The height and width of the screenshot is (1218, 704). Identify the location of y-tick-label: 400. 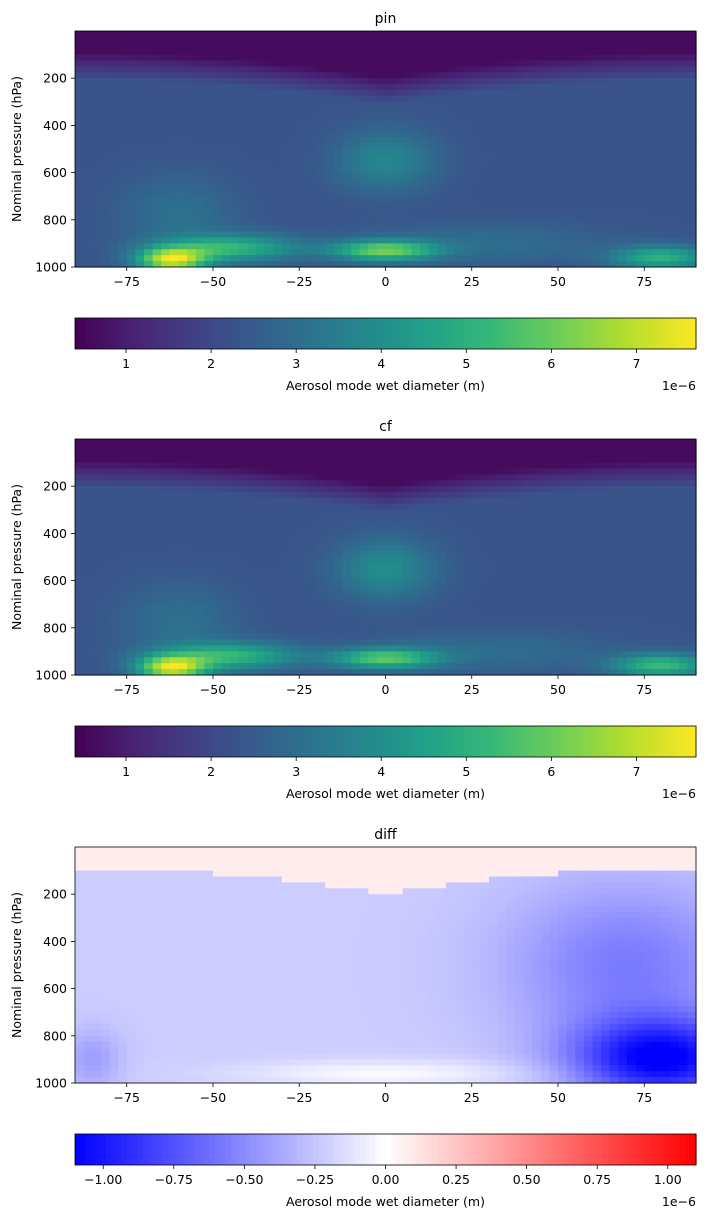
(55, 125).